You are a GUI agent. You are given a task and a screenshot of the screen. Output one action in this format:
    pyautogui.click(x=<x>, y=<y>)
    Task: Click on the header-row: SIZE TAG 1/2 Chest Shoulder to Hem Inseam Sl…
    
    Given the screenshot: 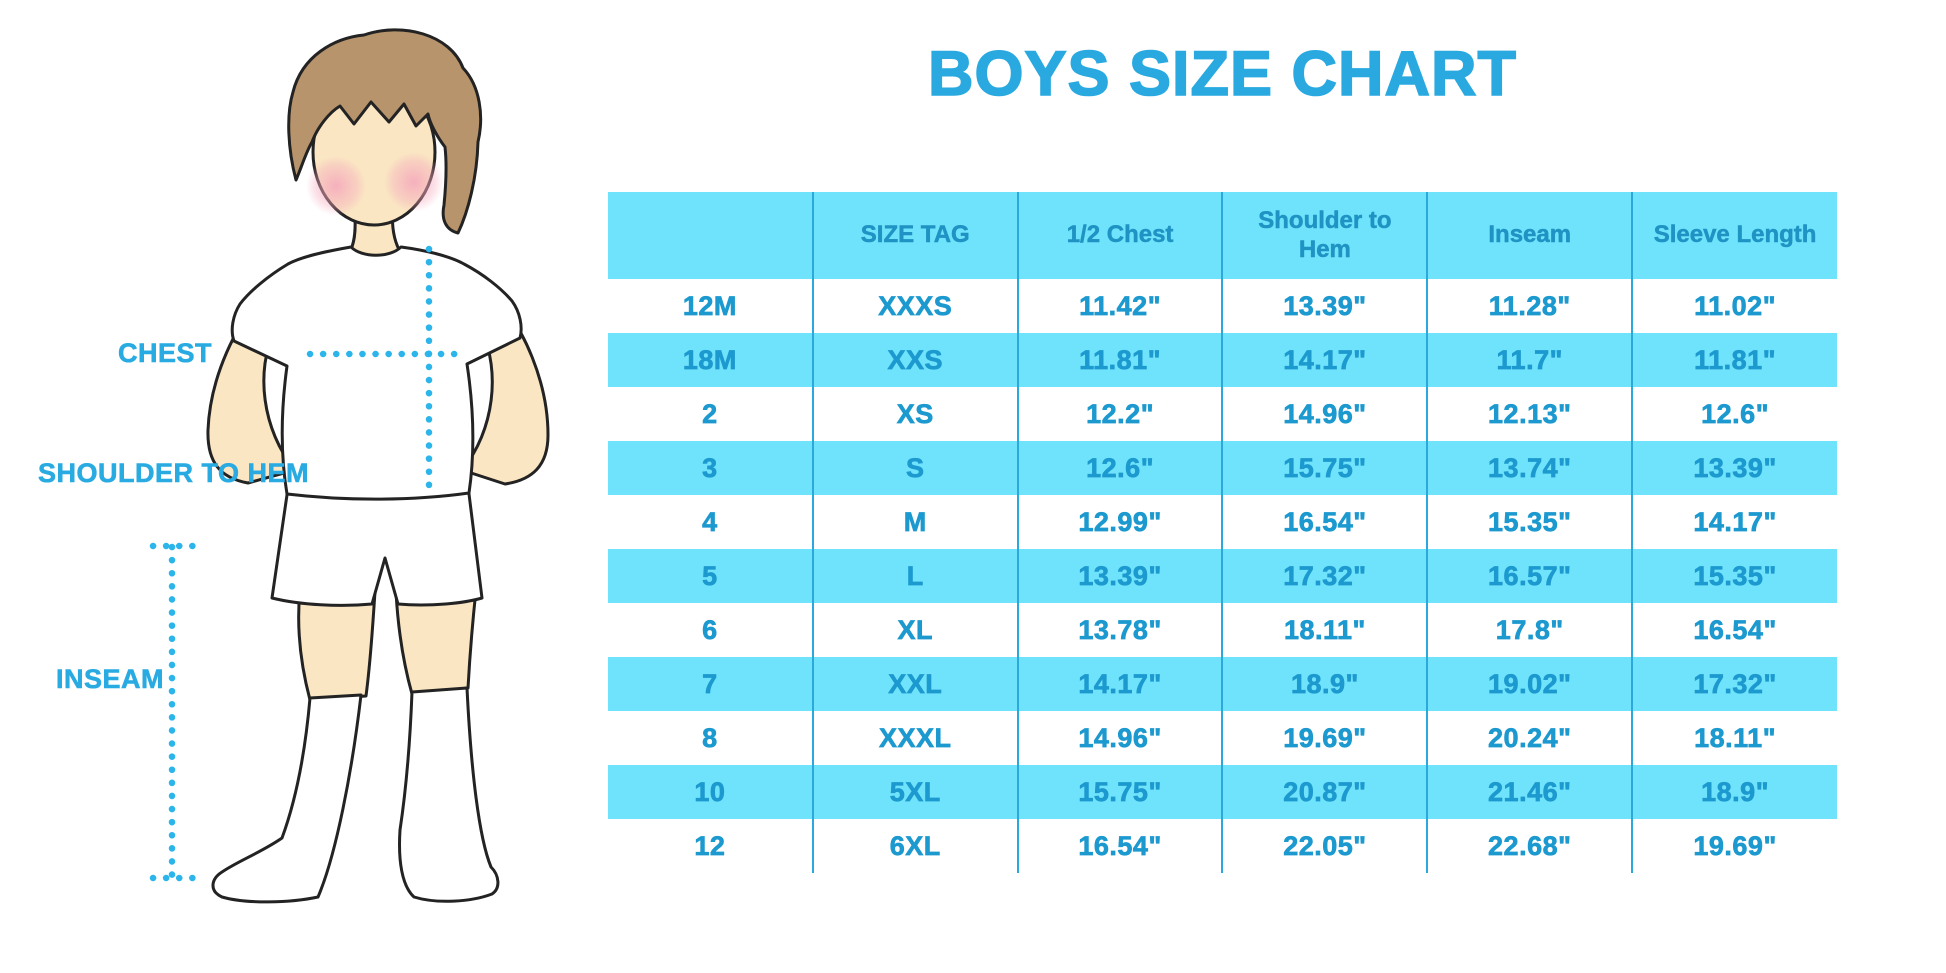 What is the action you would take?
    pyautogui.click(x=1222, y=235)
    